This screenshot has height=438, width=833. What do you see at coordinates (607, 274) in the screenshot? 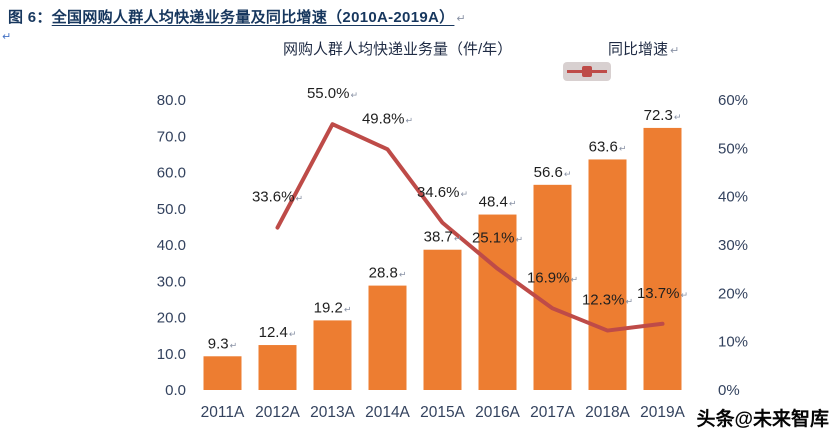
I see `bar-2018A` at bounding box center [607, 274].